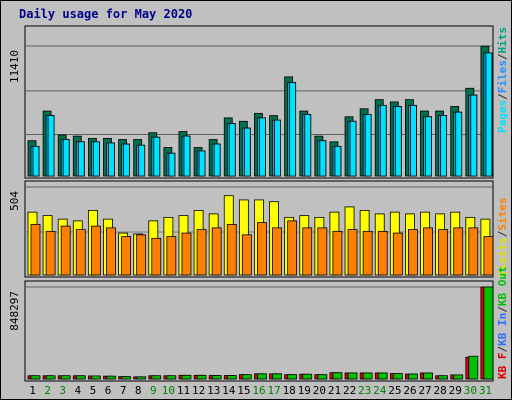  I want to click on x-tick-label: 29, so click(455, 390).